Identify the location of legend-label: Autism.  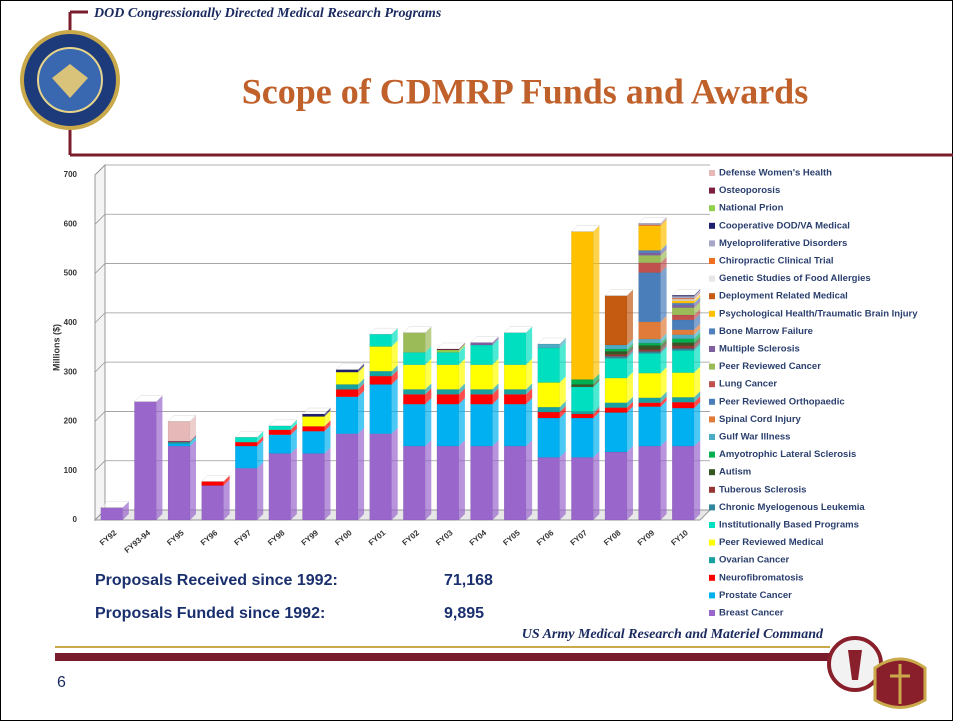
(735, 472).